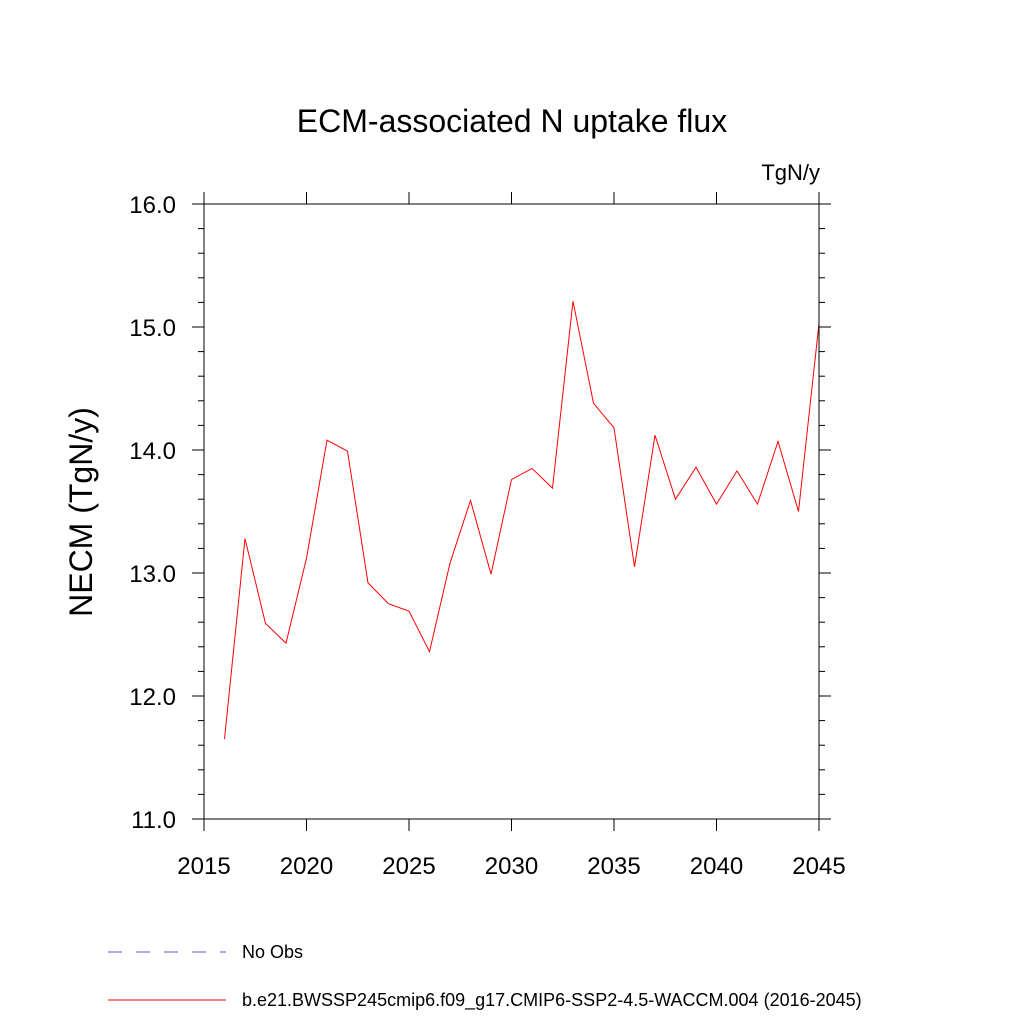  I want to click on y-tick-label: 14.0, so click(152, 451).